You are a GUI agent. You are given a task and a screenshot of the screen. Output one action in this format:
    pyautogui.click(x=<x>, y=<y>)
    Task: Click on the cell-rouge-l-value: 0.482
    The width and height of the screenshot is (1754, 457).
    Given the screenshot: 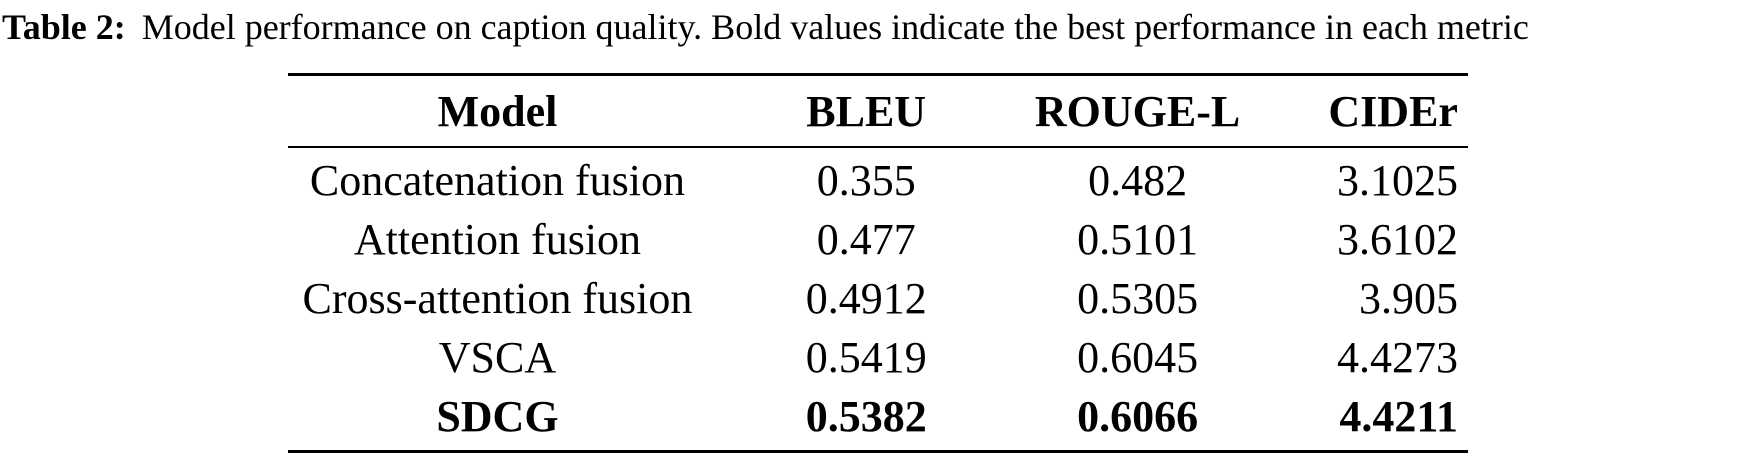 What is the action you would take?
    pyautogui.click(x=1138, y=180)
    